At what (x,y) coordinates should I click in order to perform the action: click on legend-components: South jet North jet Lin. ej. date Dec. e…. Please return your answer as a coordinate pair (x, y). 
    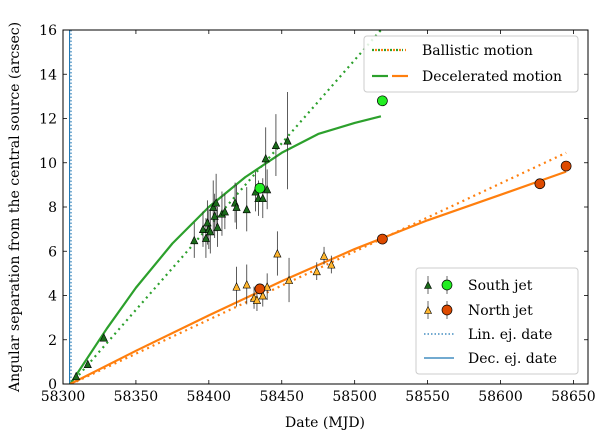
    Looking at the image, I should click on (497, 321).